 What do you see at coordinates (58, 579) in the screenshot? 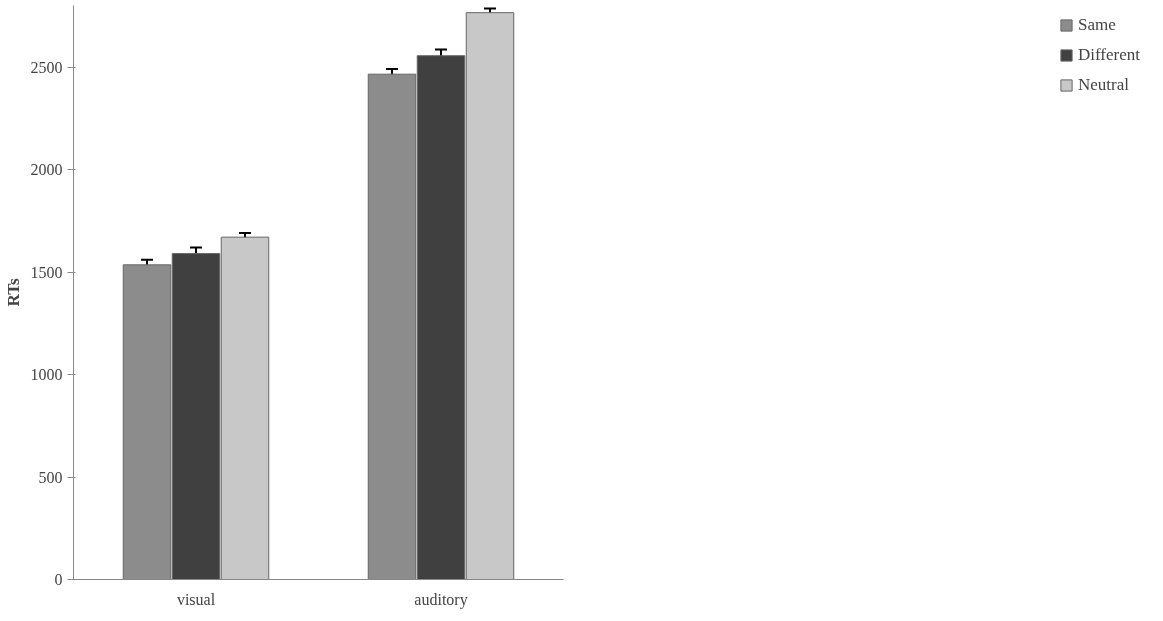
I see `y-tick-label: 0` at bounding box center [58, 579].